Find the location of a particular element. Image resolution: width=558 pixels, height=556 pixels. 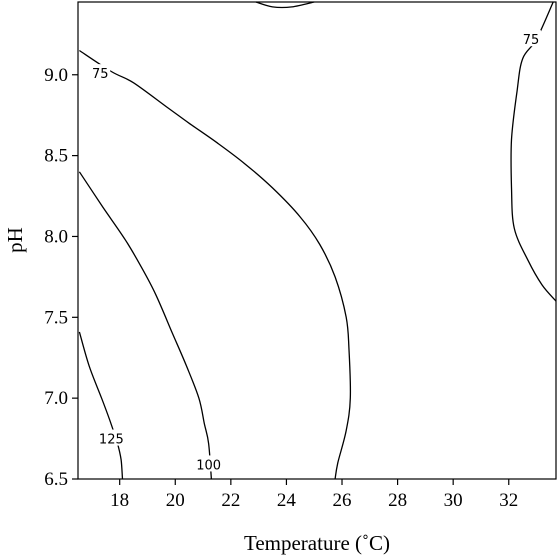

y-tick-label: 7.0 is located at coordinates (56, 398).